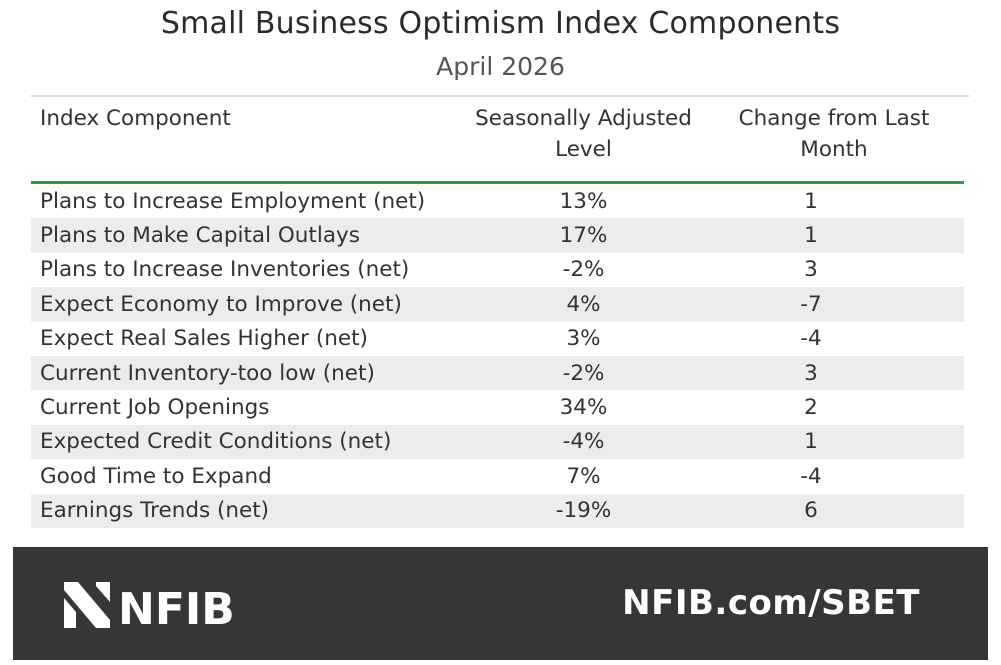 This screenshot has width=1001, height=665. What do you see at coordinates (583, 511) in the screenshot?
I see `cell-level: -19%` at bounding box center [583, 511].